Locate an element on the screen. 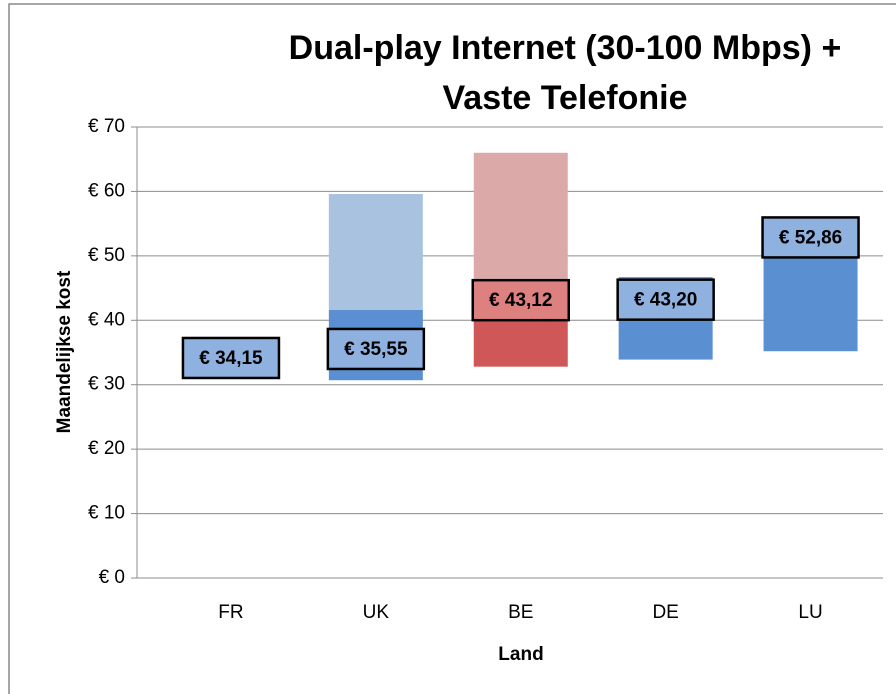  chart-title: Dual-play Internet (30-100 Mbps) + is located at coordinates (565, 48).